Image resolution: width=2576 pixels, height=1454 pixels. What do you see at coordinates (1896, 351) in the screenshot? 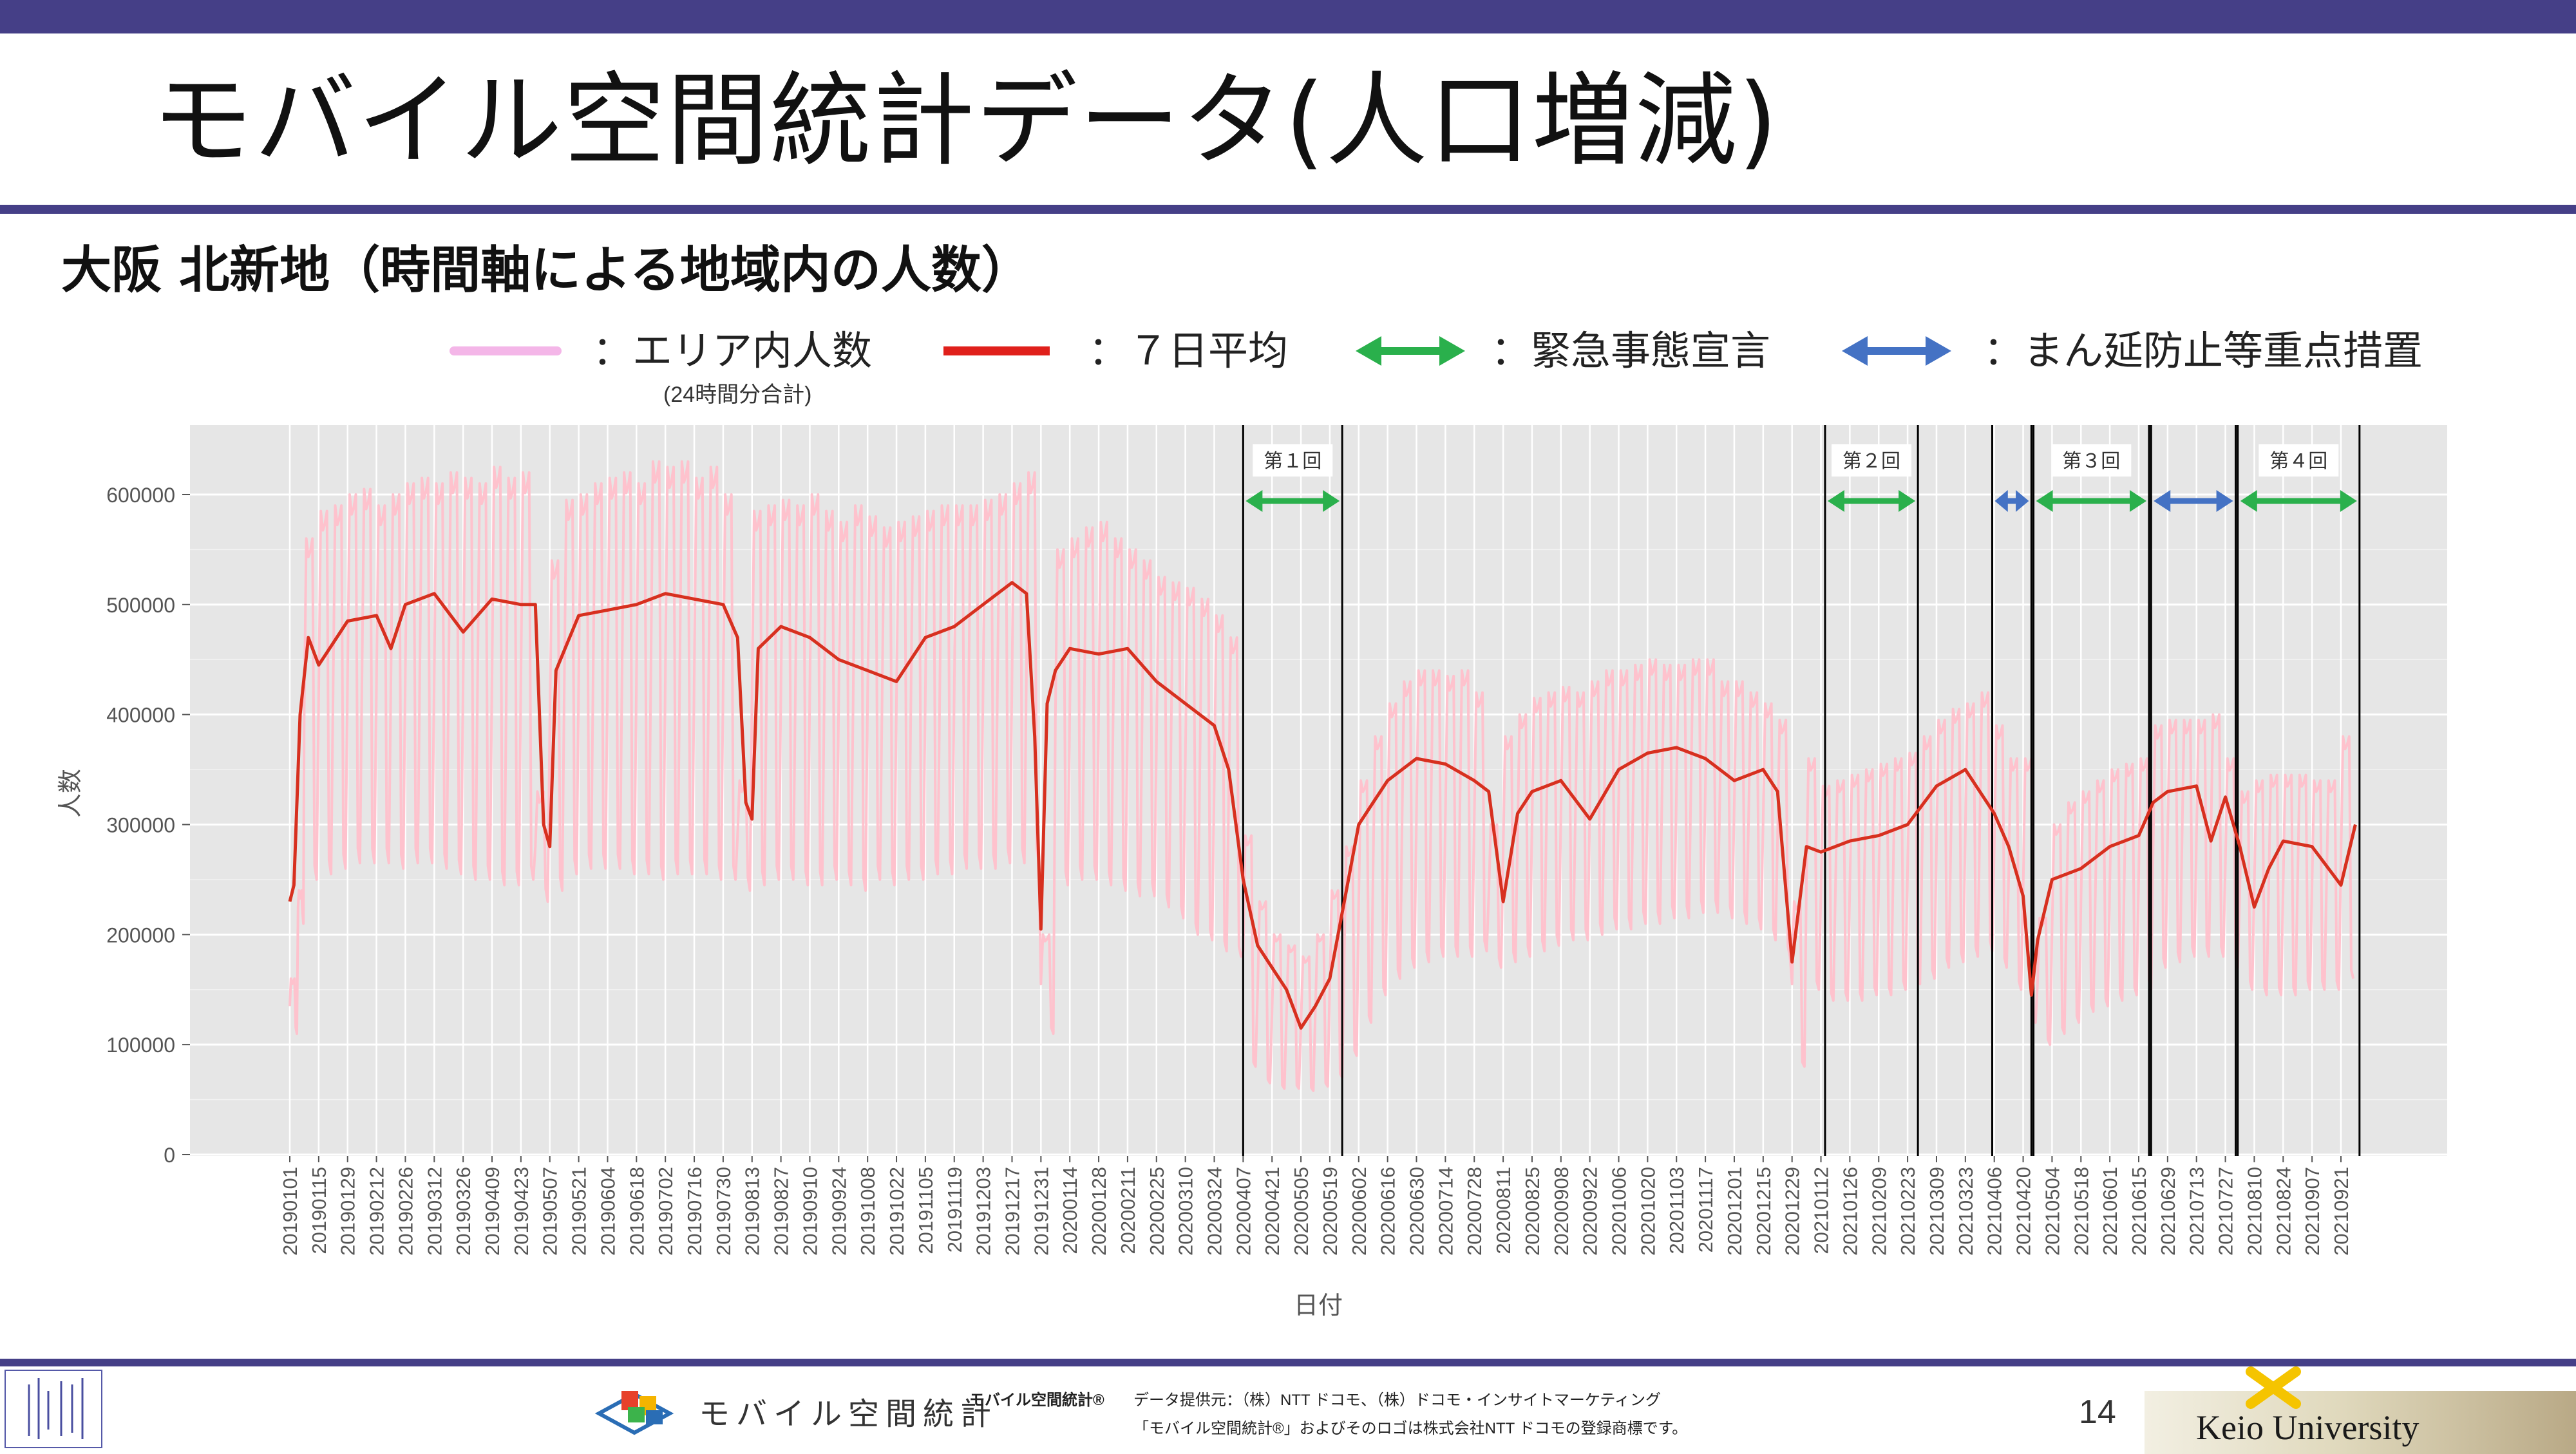
I see `legend-priority-arrow` at bounding box center [1896, 351].